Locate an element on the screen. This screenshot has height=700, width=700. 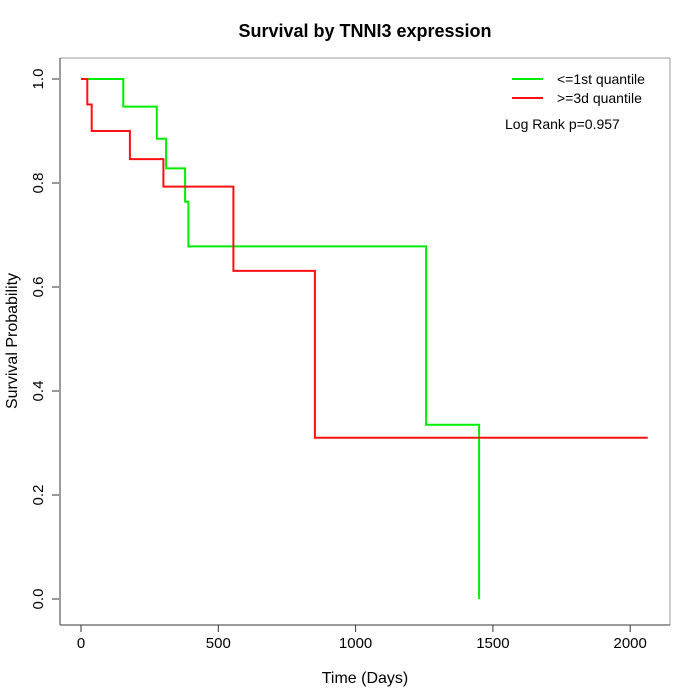
x-tick-label: 500 is located at coordinates (218, 643).